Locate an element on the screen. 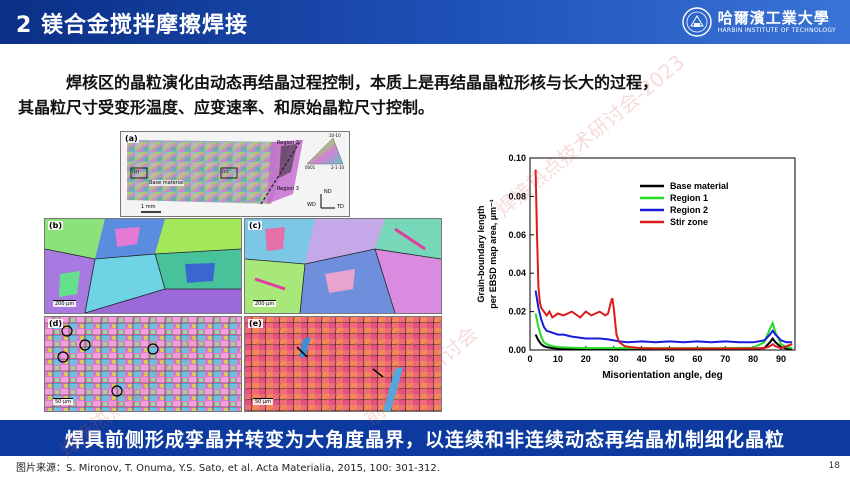  panel-a-key-left: 0001 is located at coordinates (310, 167).